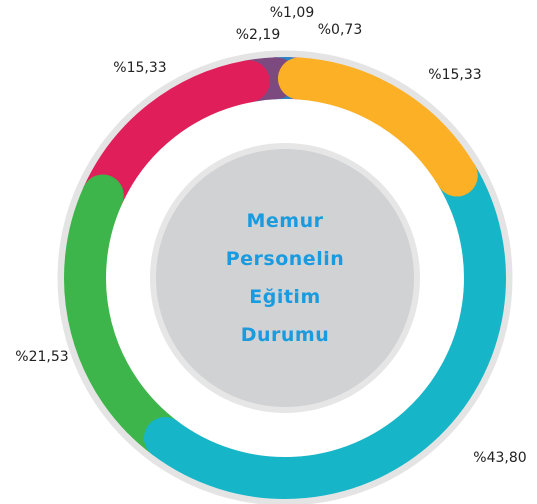 This screenshot has height=504, width=537. What do you see at coordinates (41, 357) in the screenshot?
I see `value-label: %21,53` at bounding box center [41, 357].